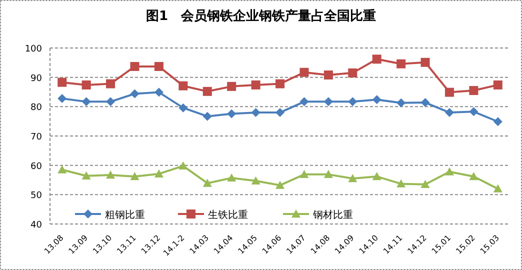 The height and width of the screenshot is (270, 522). Describe the element at coordinates (36, 167) in the screenshot. I see `y-tick-label: 60` at that location.